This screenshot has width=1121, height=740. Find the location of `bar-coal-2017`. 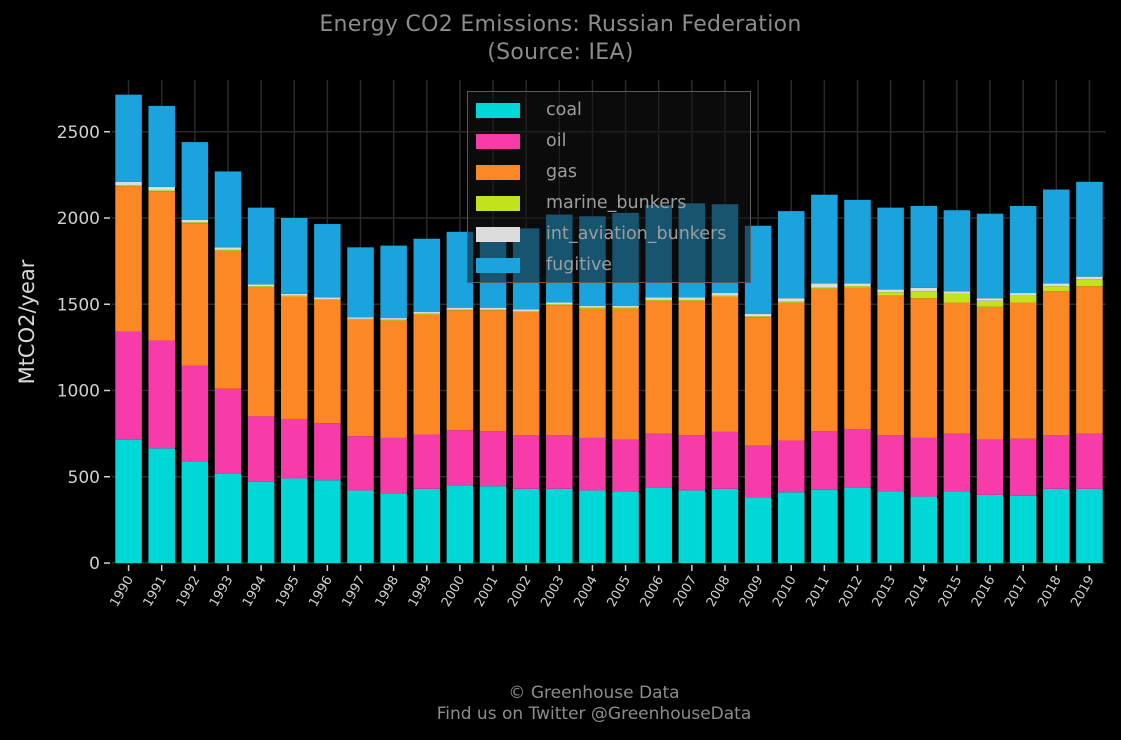

bar-coal-2017 is located at coordinates (1023, 529).